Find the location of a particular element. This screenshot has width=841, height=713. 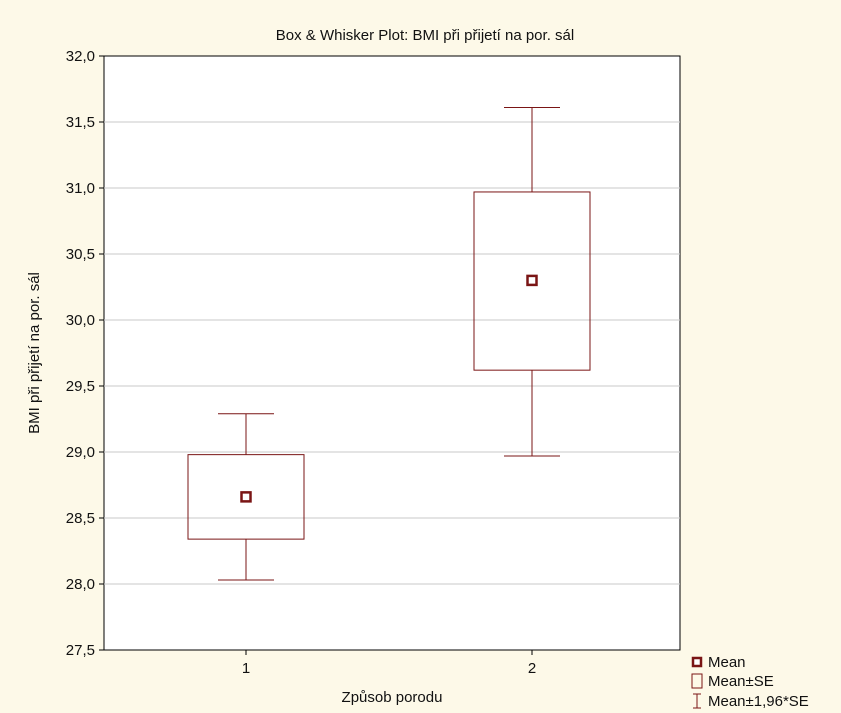

legend-item-mean-marker: Mean is located at coordinates (718, 662).